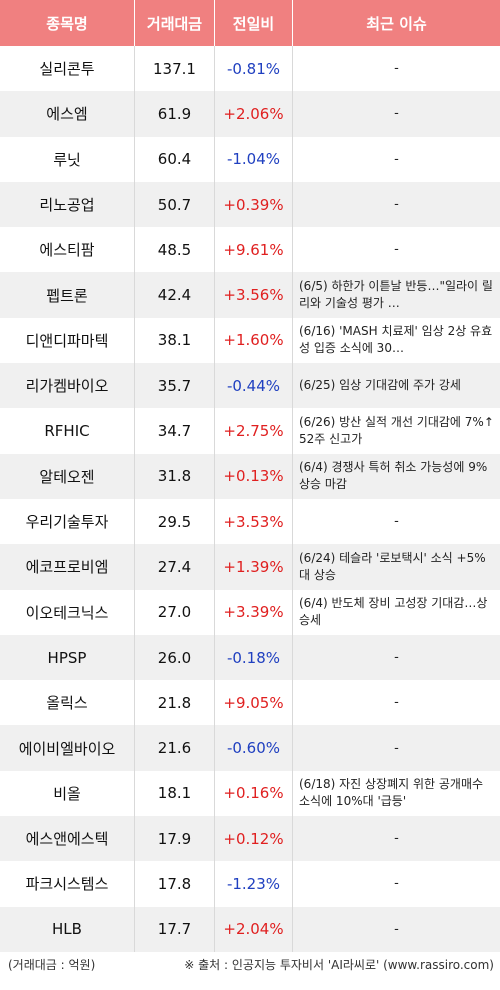 The image size is (500, 990). I want to click on table-header: 종목명 거래대금 전일비 최근 이슈, so click(250, 23).